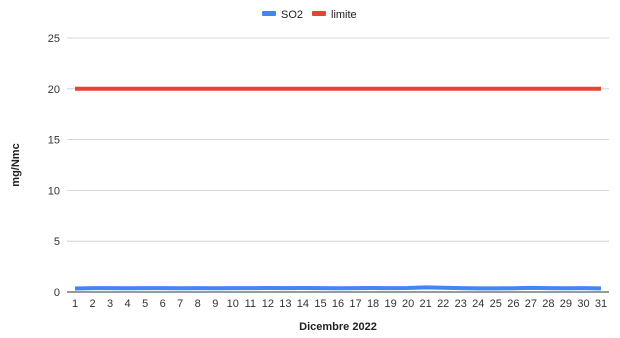 The image size is (620, 338). What do you see at coordinates (110, 304) in the screenshot?
I see `x-tick-label: 3` at bounding box center [110, 304].